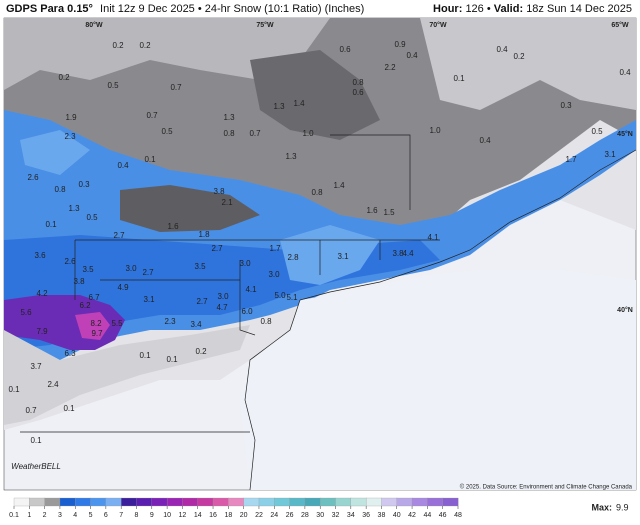 Image resolution: width=640 pixels, height=525 pixels. I want to click on legend-label: 30, so click(320, 515).